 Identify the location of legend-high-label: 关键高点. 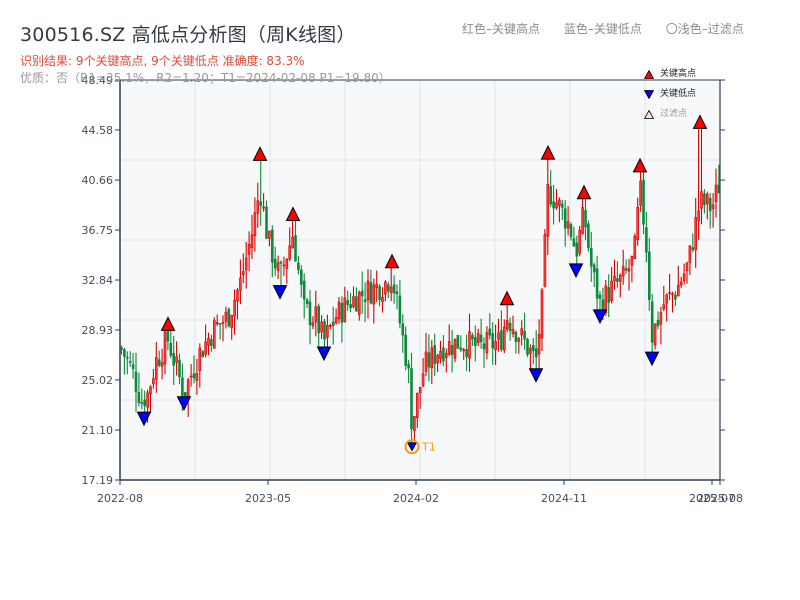
(678, 74).